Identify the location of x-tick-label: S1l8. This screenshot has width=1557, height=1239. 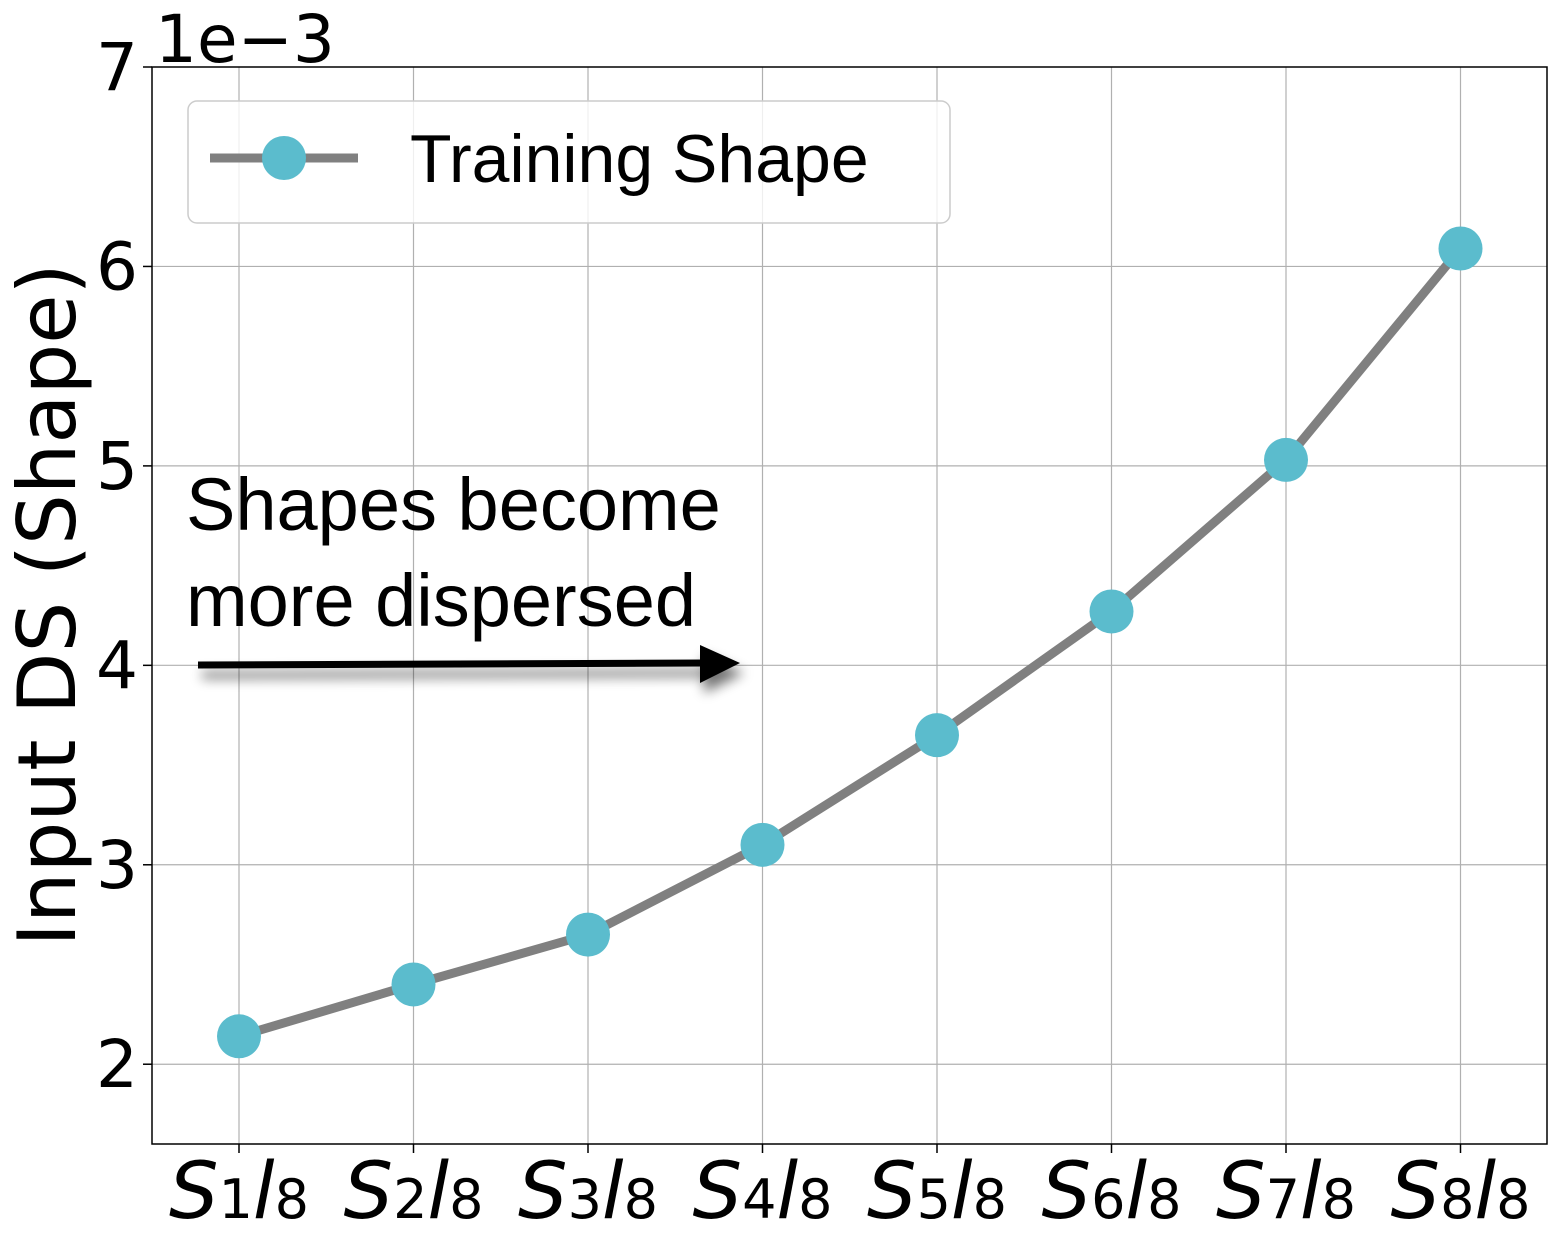
(239, 1192).